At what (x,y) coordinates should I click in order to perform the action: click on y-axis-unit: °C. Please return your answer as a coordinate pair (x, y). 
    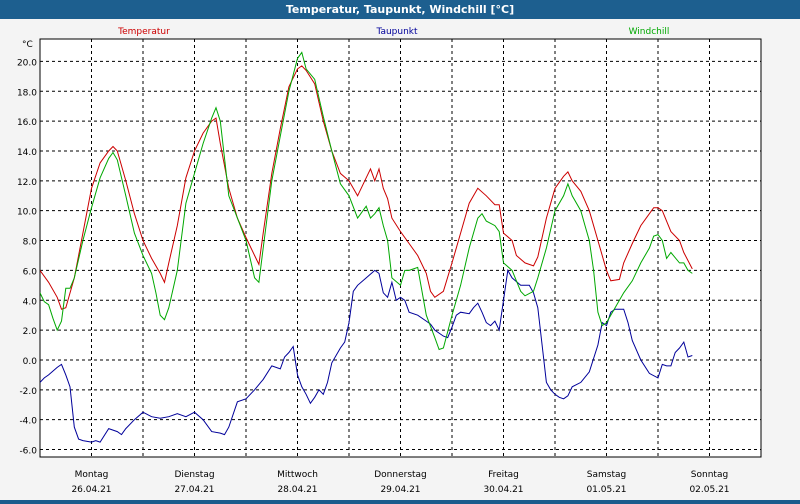
    Looking at the image, I should click on (27, 45).